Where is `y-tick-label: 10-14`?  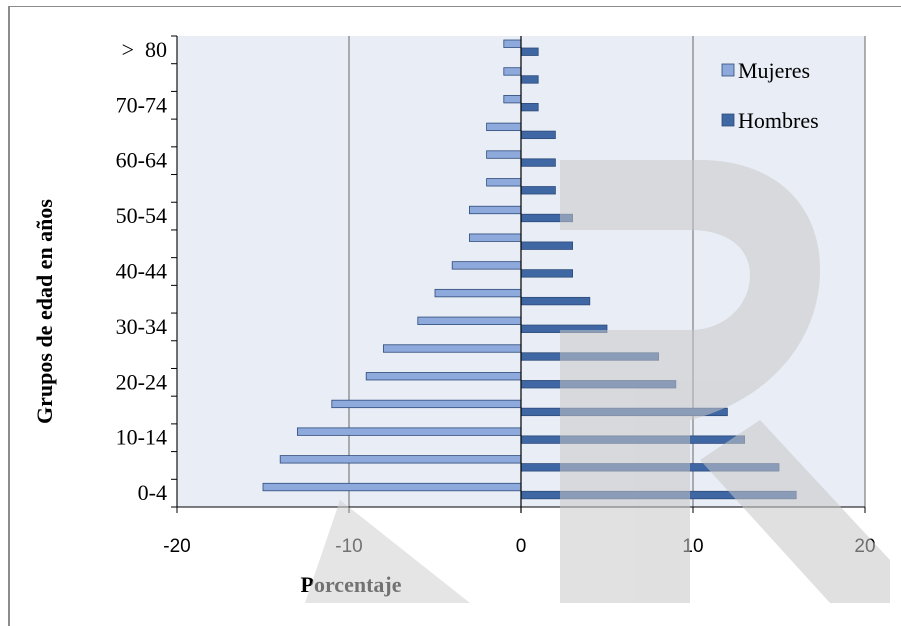
y-tick-label: 10-14 is located at coordinates (141, 437).